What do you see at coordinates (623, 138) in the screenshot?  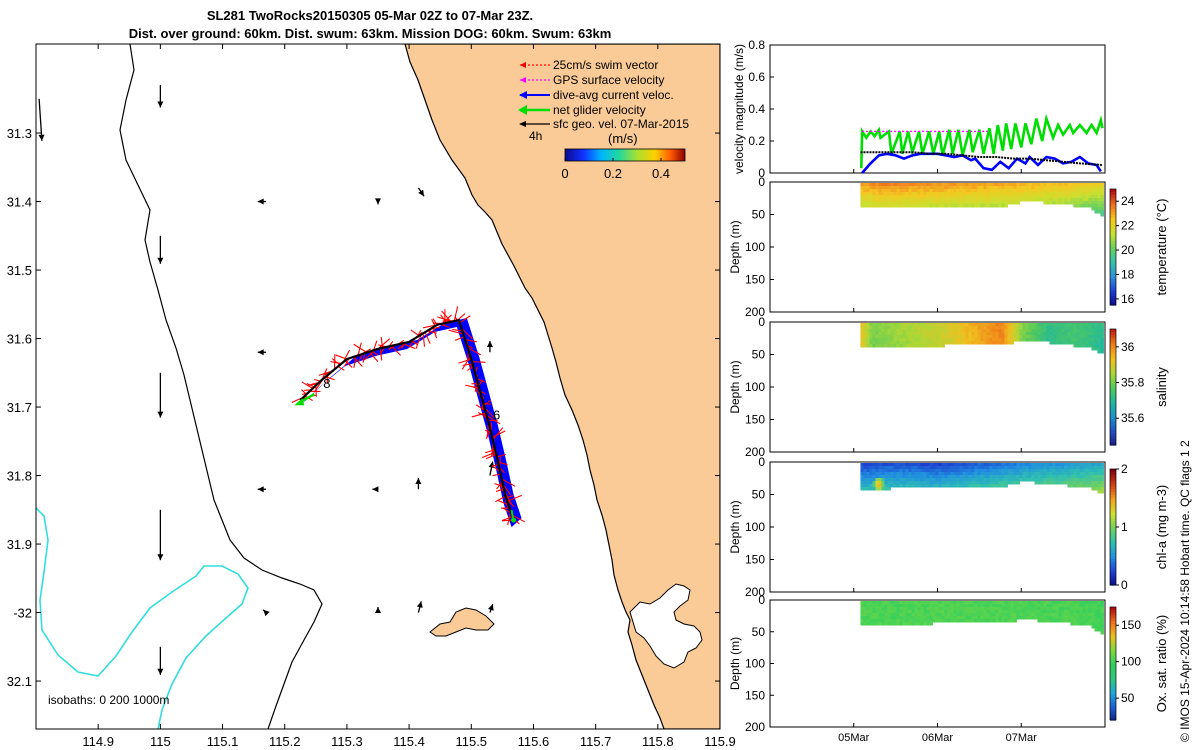 I see `colorbar-unit-label: (m/s)` at bounding box center [623, 138].